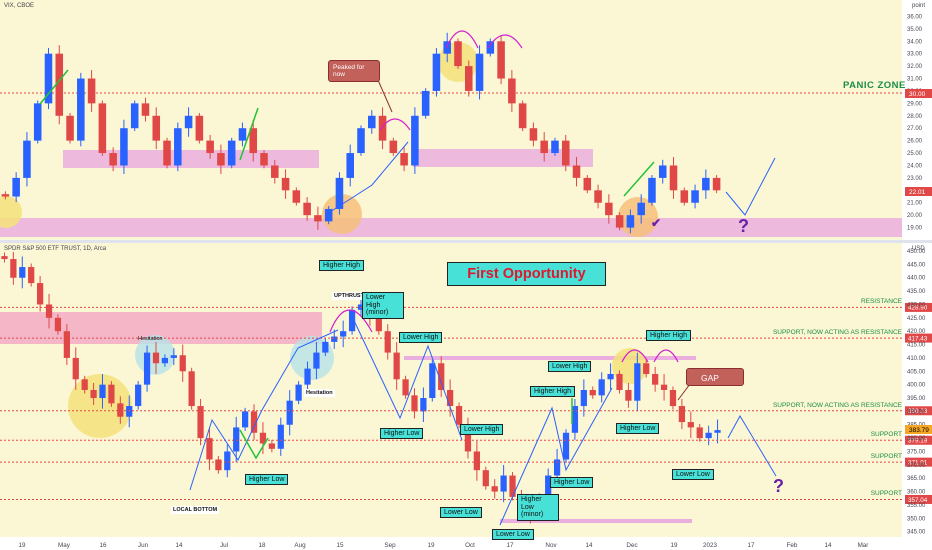 The image size is (932, 550). Describe the element at coordinates (684, 392) in the screenshot. I see `gap-note-pointer` at that location.